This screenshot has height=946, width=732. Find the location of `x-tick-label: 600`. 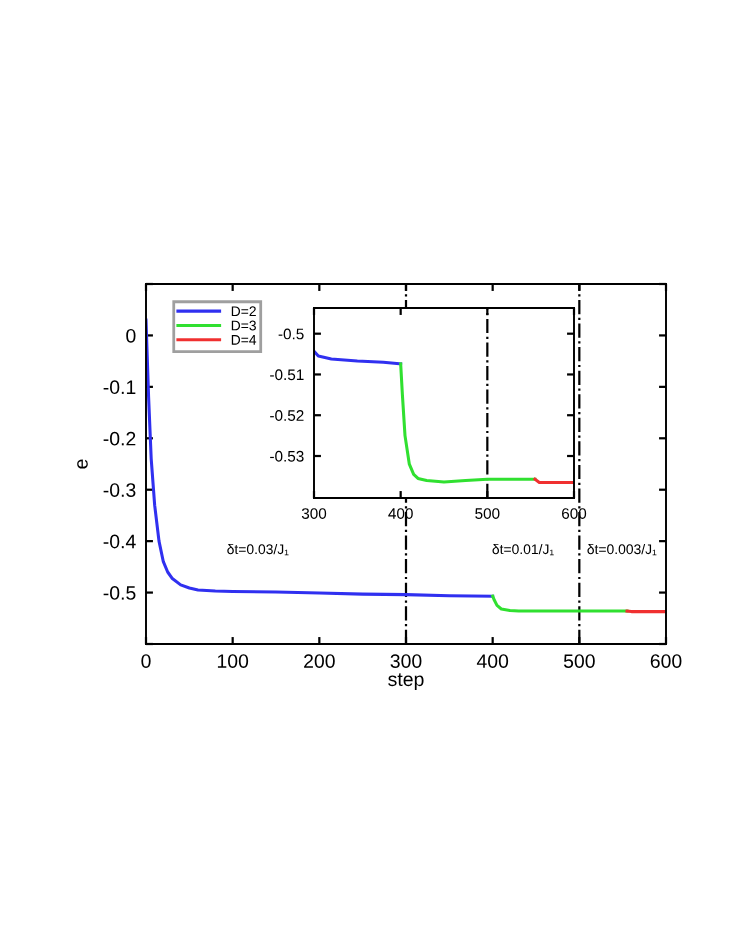

x-tick-label: 600 is located at coordinates (666, 661).